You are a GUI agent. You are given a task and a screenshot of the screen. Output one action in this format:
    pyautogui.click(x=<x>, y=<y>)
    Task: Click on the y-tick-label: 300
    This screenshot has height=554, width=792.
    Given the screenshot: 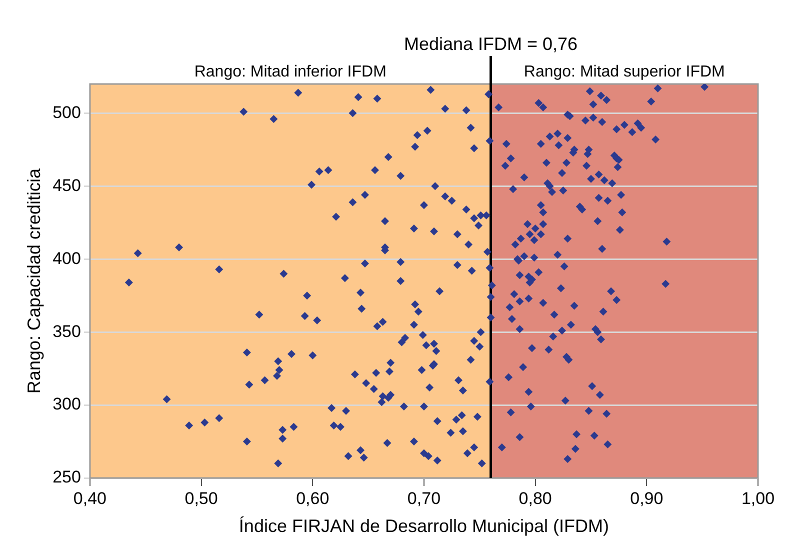 What is the action you would take?
    pyautogui.click(x=66, y=404)
    